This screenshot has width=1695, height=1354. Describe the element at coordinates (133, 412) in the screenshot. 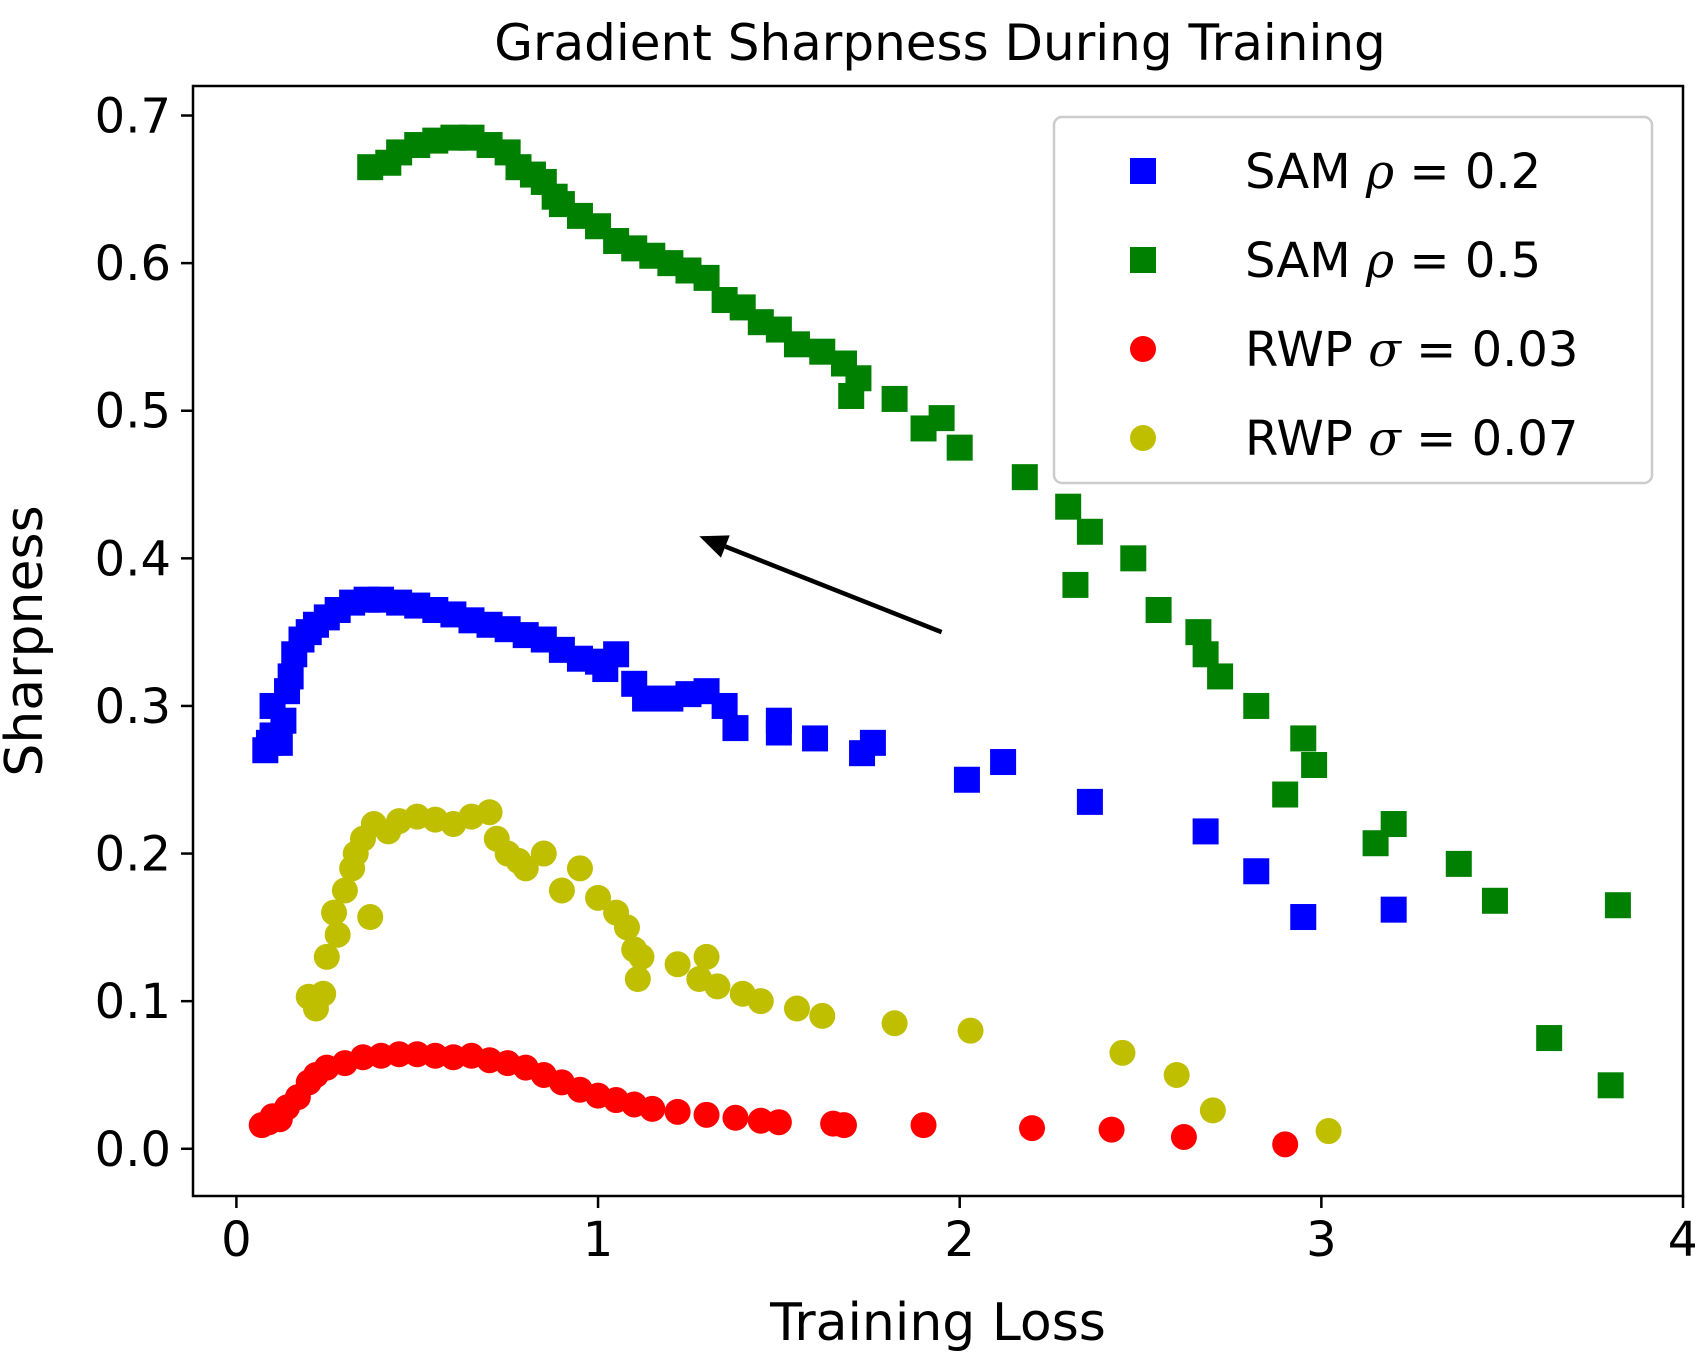

I see `y-tick-label-5: 0.5` at that location.